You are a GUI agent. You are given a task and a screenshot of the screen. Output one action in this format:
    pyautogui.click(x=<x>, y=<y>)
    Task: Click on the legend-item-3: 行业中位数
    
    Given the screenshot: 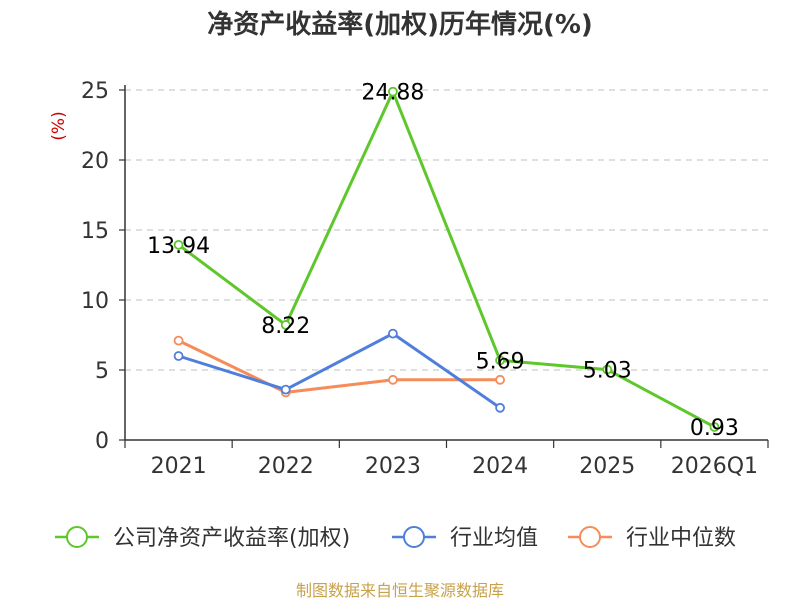 What is the action you would take?
    pyautogui.click(x=652, y=538)
    